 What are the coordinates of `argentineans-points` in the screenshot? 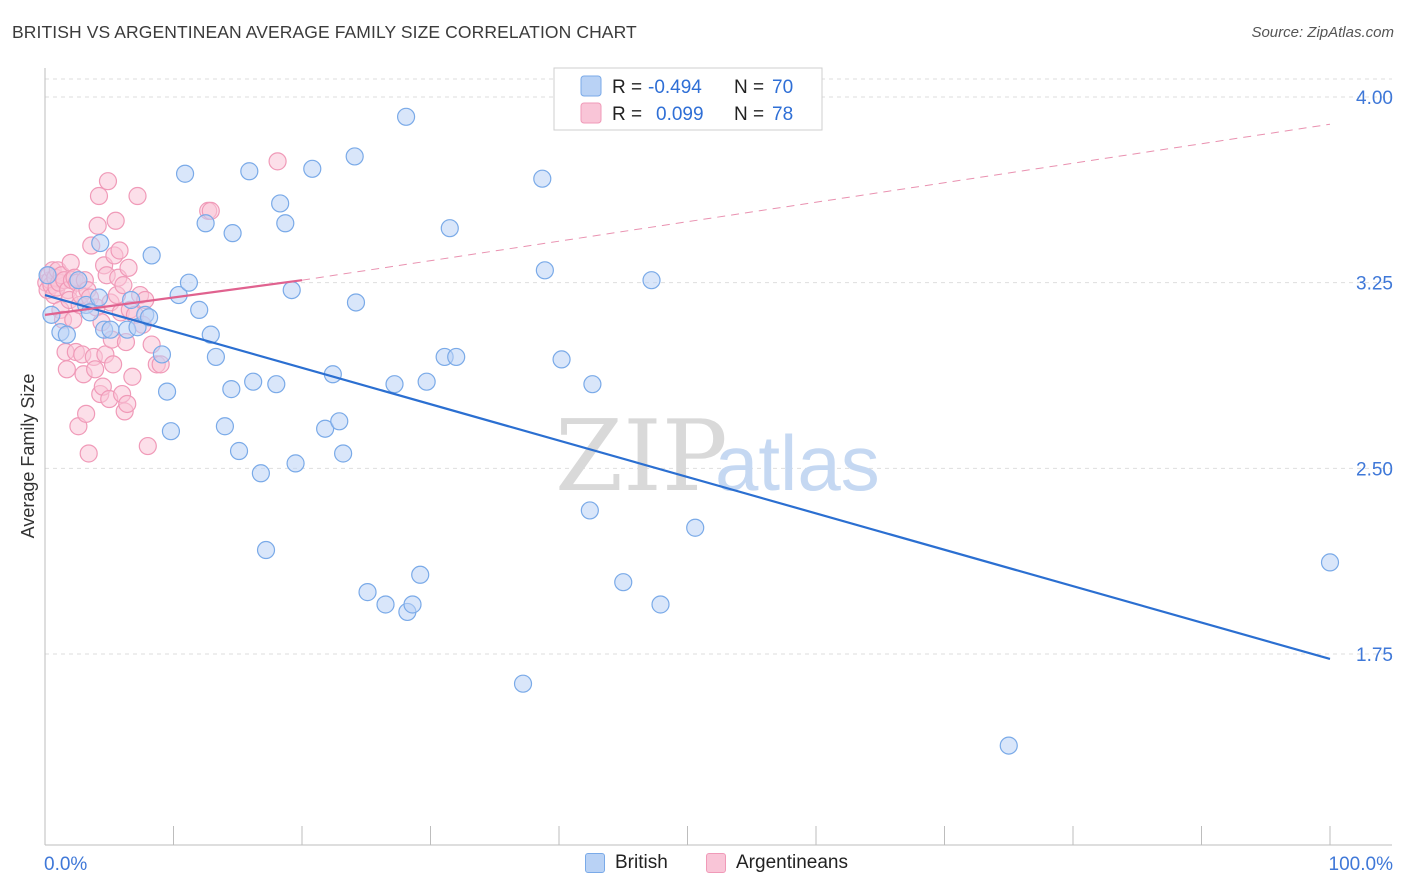 It's located at (162, 307).